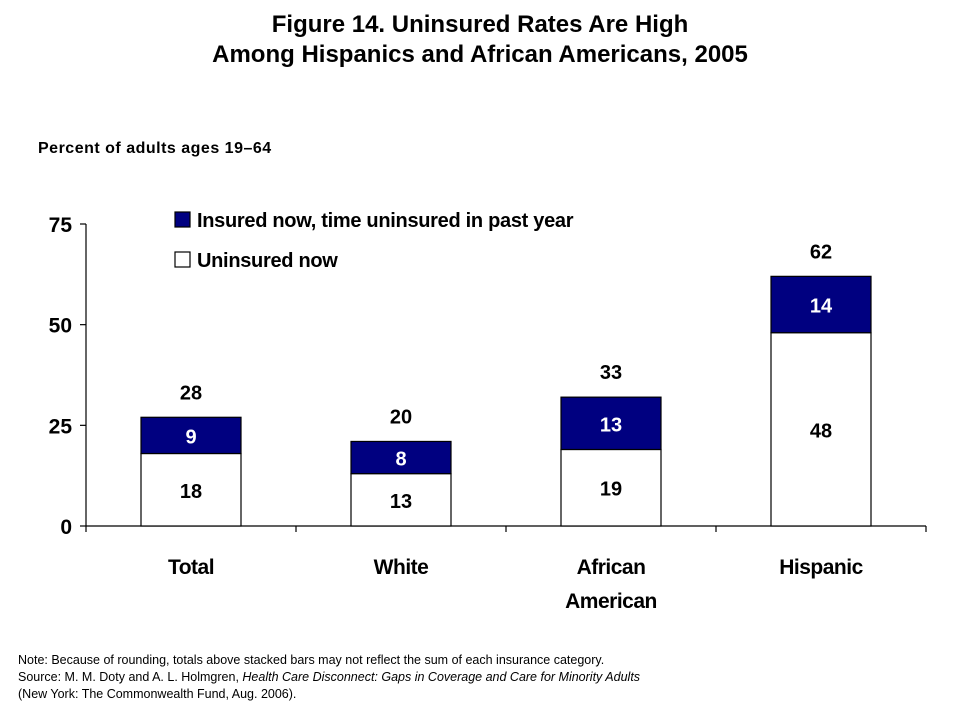 The image size is (960, 720). What do you see at coordinates (66, 527) in the screenshot?
I see `y-tick-label: 0` at bounding box center [66, 527].